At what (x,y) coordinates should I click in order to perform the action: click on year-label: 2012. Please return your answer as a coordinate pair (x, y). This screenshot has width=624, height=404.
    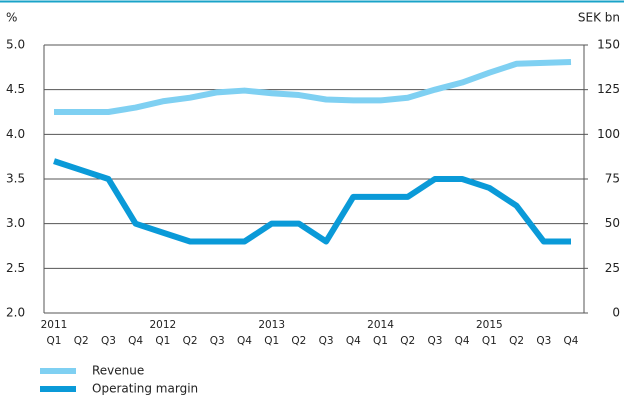
    Looking at the image, I should click on (162, 325).